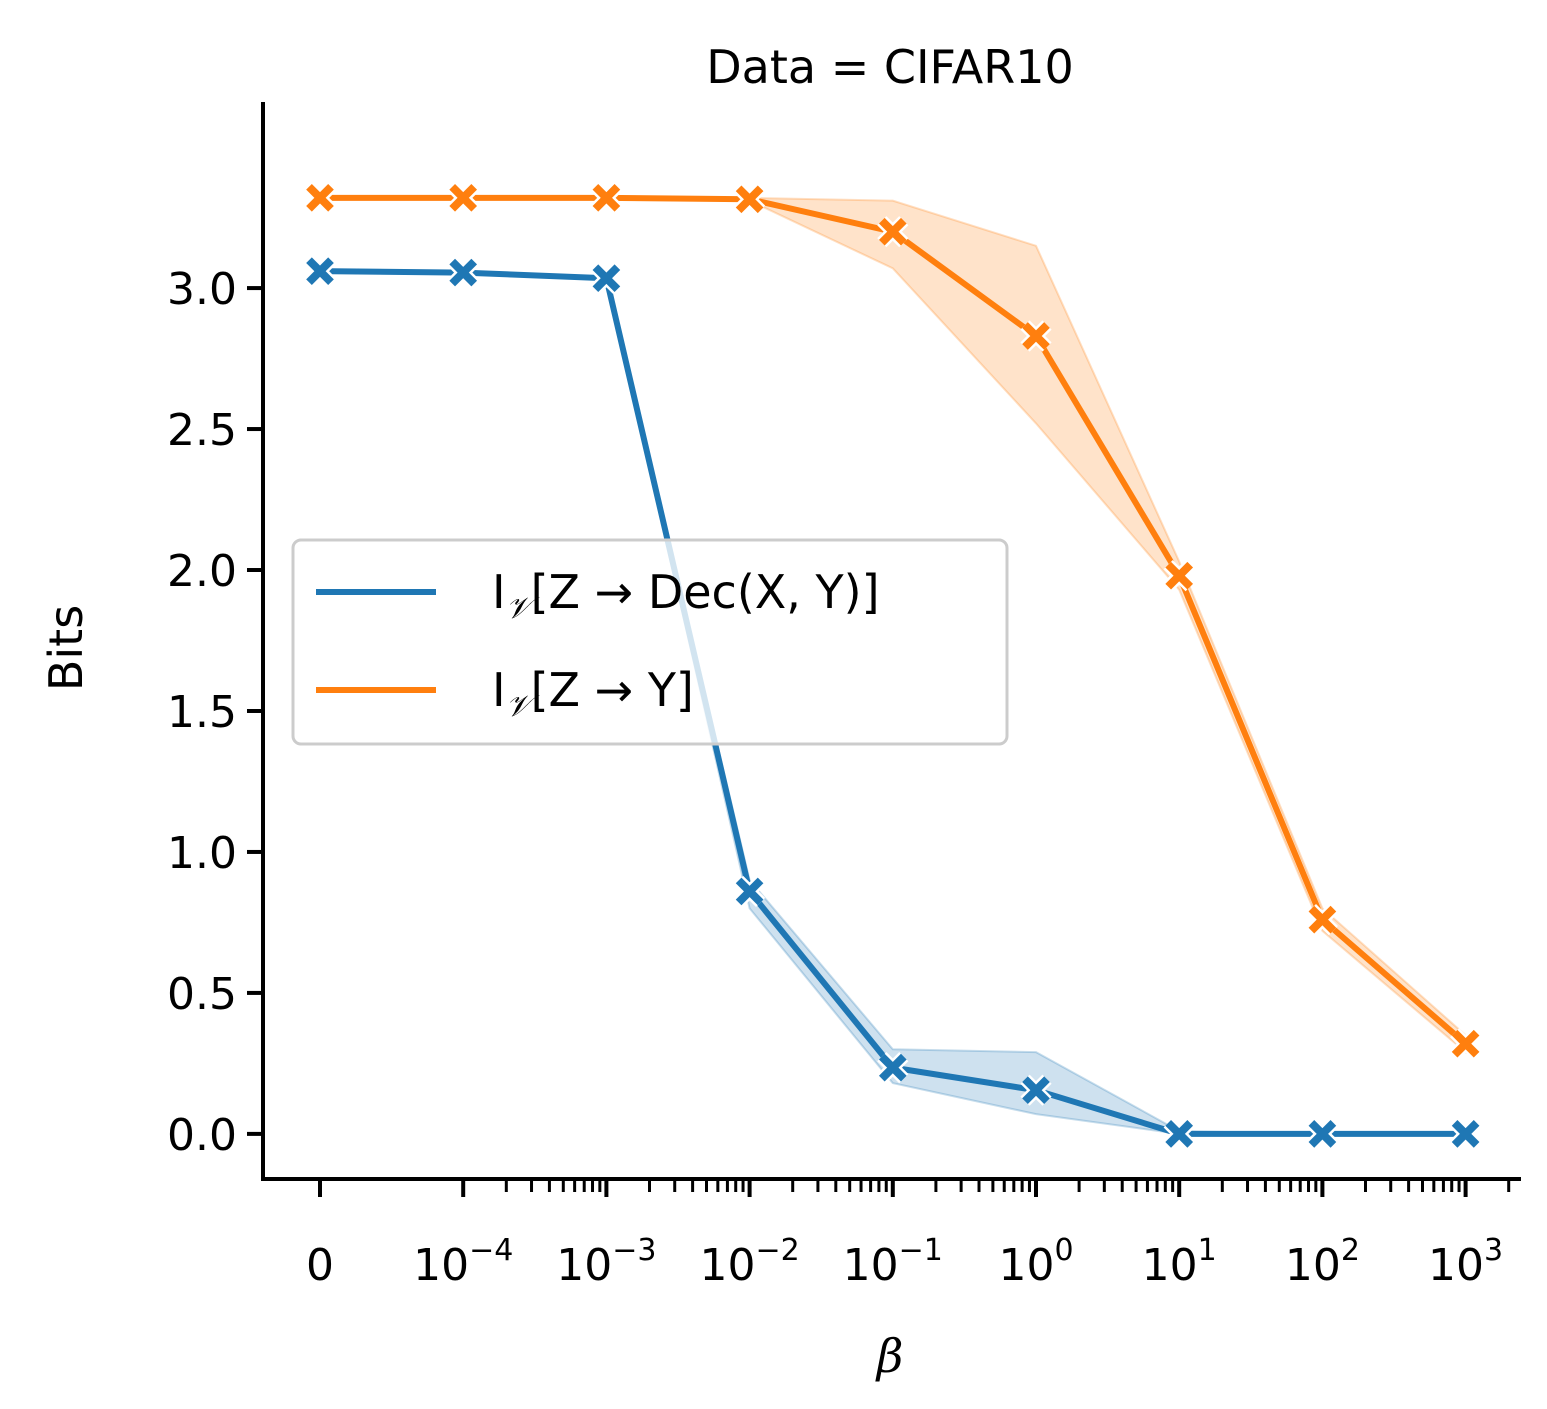  Describe the element at coordinates (202, 571) in the screenshot. I see `y-tick-label: 2.0` at that location.